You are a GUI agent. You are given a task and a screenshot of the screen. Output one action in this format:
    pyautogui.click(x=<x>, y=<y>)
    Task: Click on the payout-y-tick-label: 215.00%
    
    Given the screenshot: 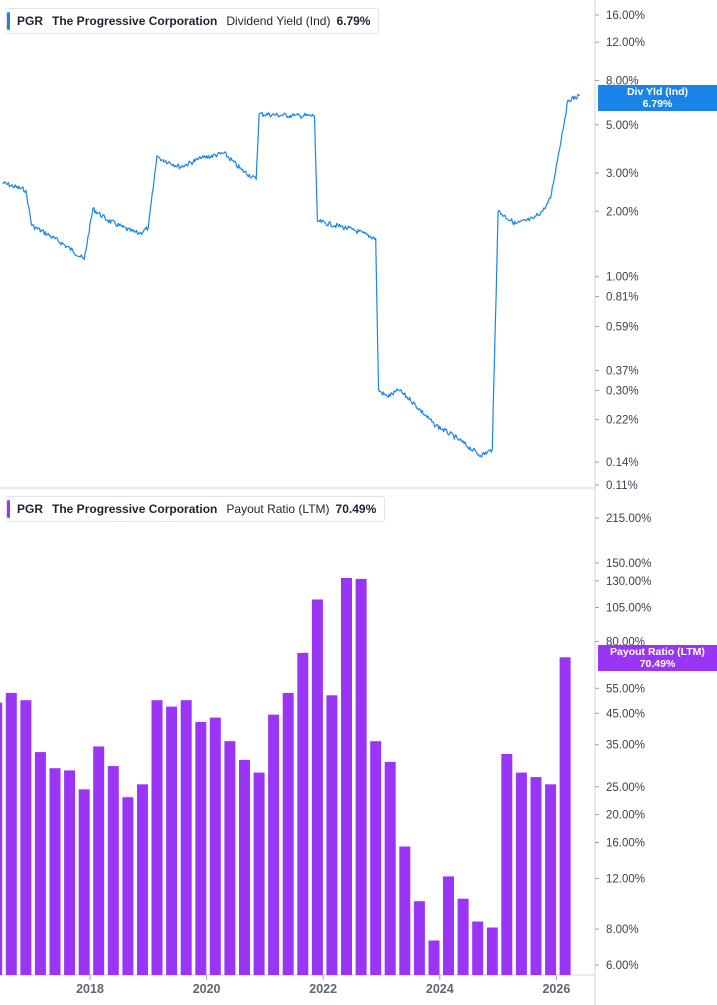 What is the action you would take?
    pyautogui.click(x=628, y=519)
    